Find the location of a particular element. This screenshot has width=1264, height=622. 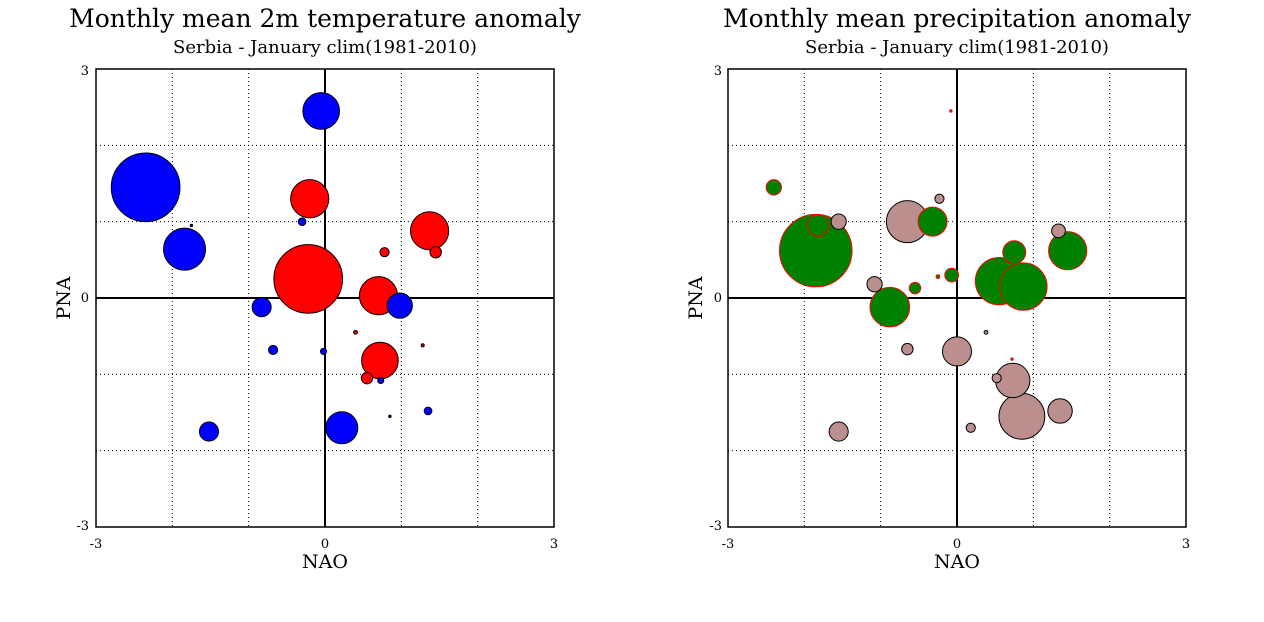

bubble-points is located at coordinates (926, 275).